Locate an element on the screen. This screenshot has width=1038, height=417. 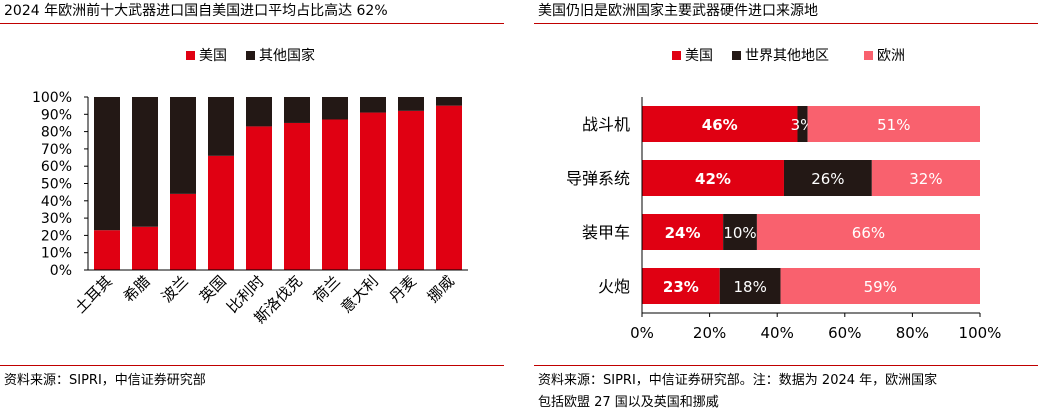
data-label: 51% is located at coordinates (893, 125).